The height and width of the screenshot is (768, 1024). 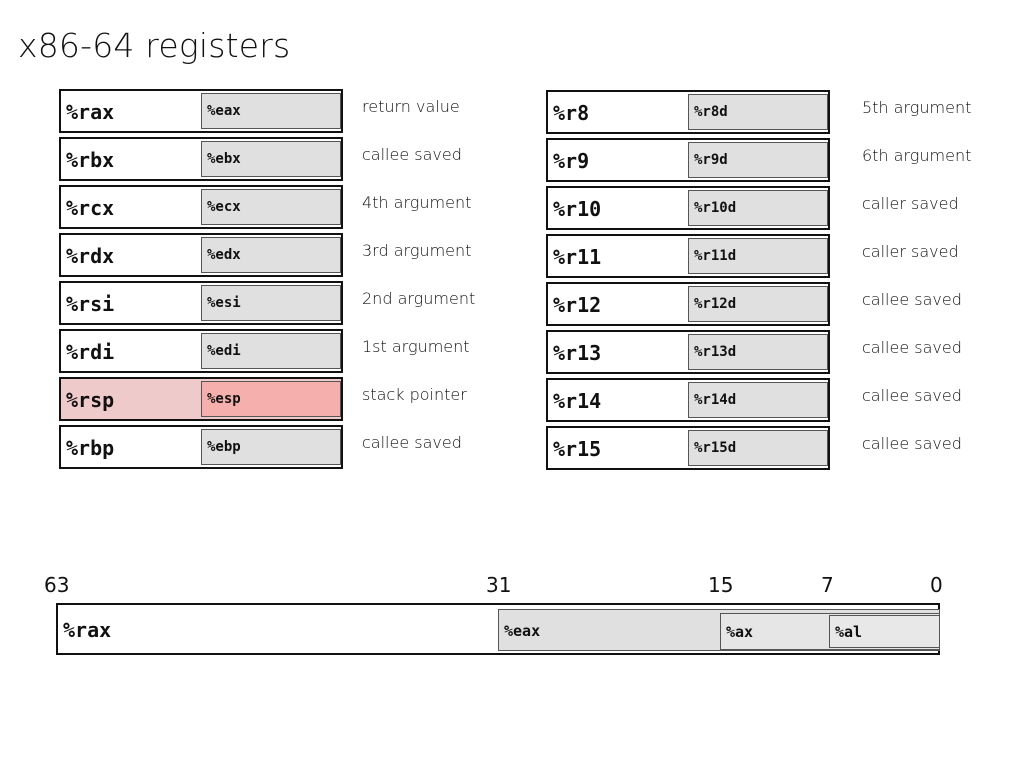 What do you see at coordinates (154, 45) in the screenshot?
I see `page-title: x86-64 registers` at bounding box center [154, 45].